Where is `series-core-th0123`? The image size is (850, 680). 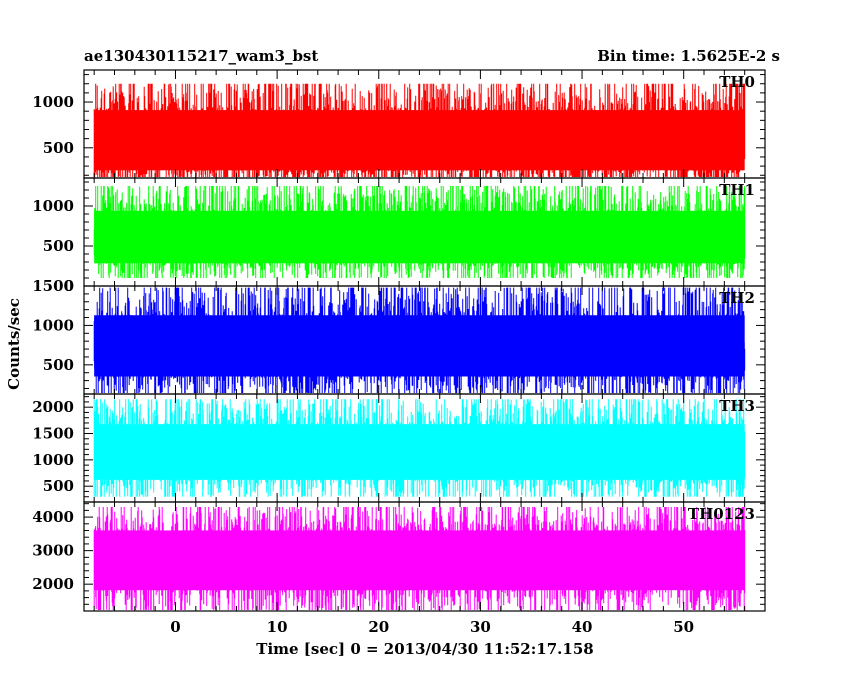 series-core-th0123 is located at coordinates (419, 560).